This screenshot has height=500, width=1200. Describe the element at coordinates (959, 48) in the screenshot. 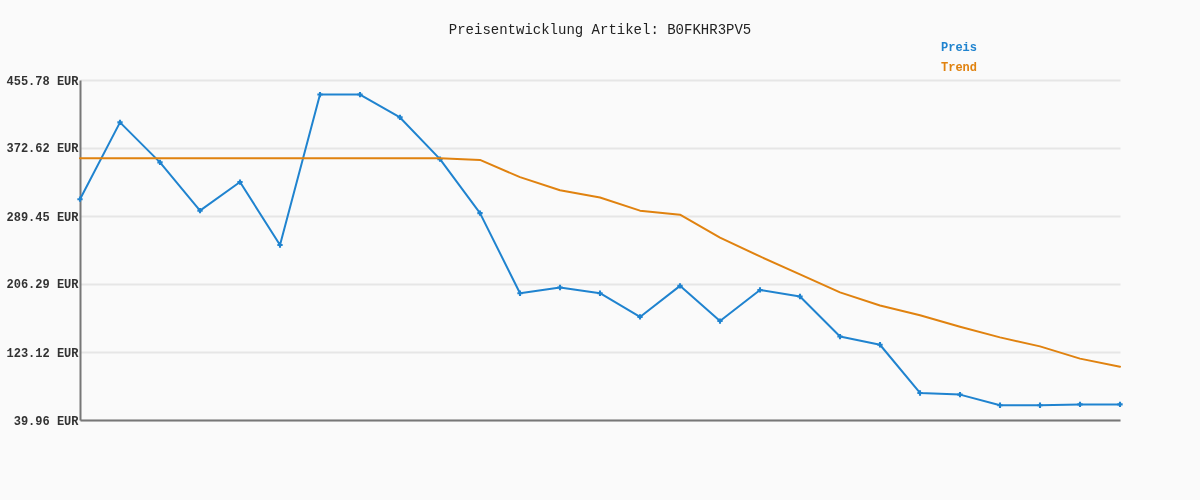

I see `text: Preis` at that location.